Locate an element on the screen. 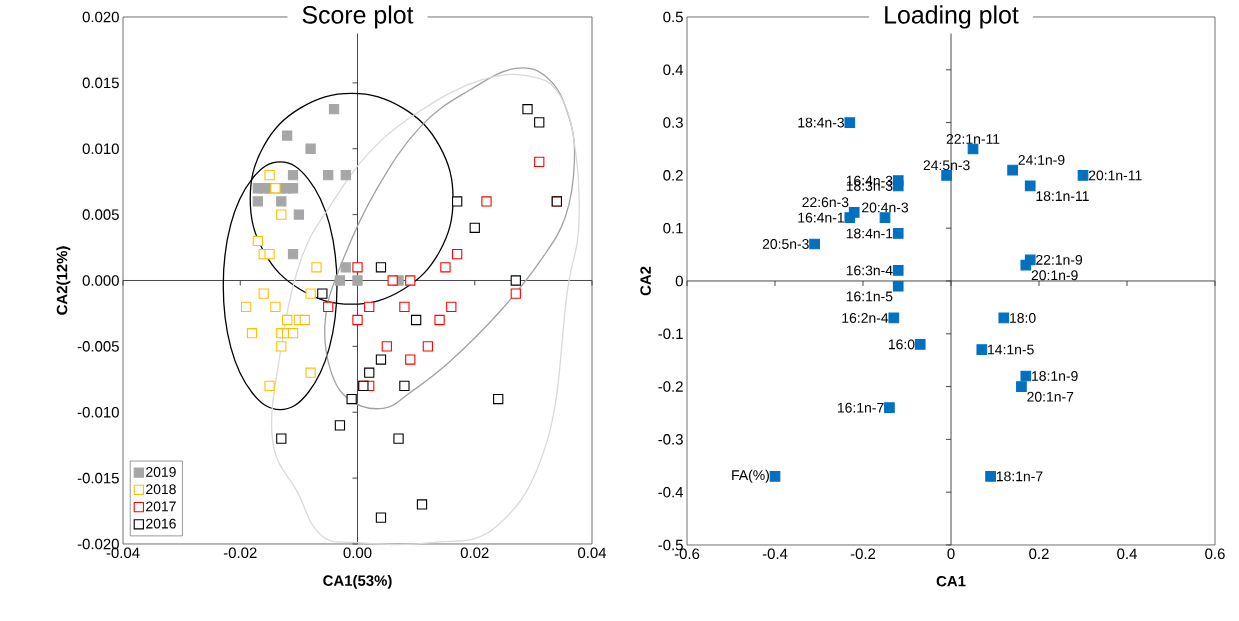  annotation: 20:4n-3 is located at coordinates (885, 207).